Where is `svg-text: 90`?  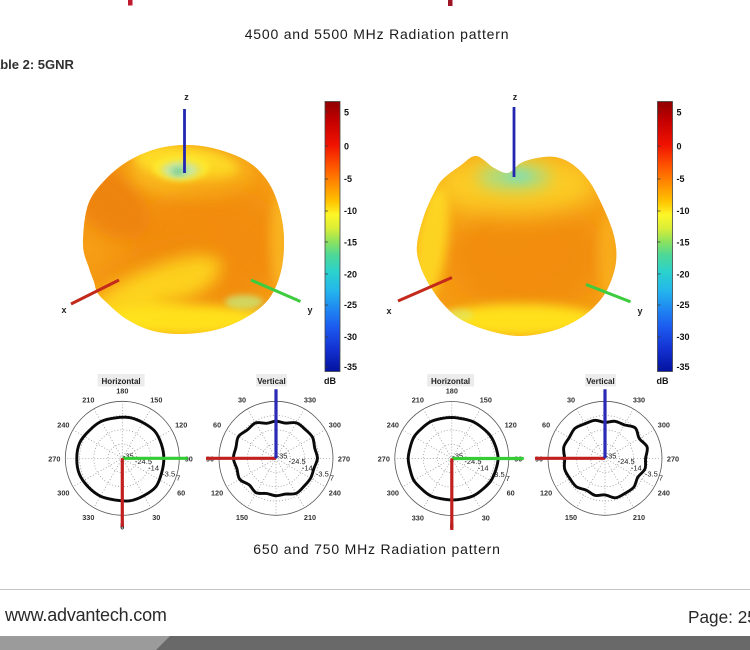 svg-text: 90 is located at coordinates (189, 458).